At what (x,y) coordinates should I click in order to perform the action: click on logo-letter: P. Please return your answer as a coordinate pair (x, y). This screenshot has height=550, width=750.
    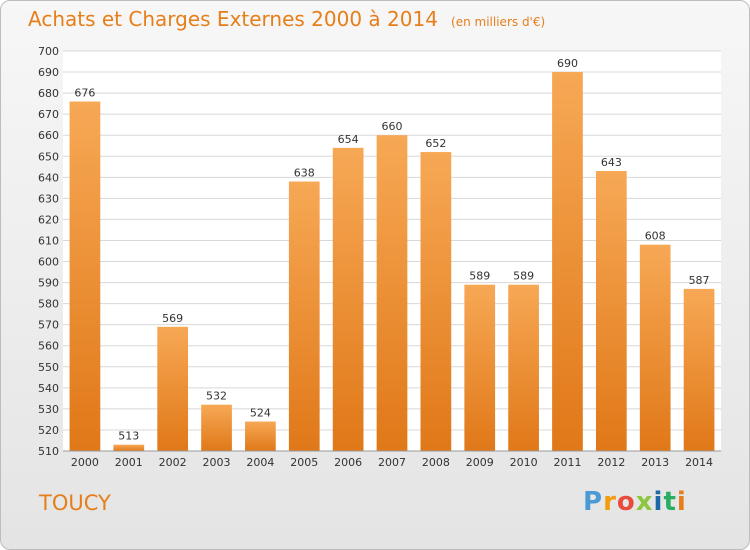
    Looking at the image, I should click on (593, 502).